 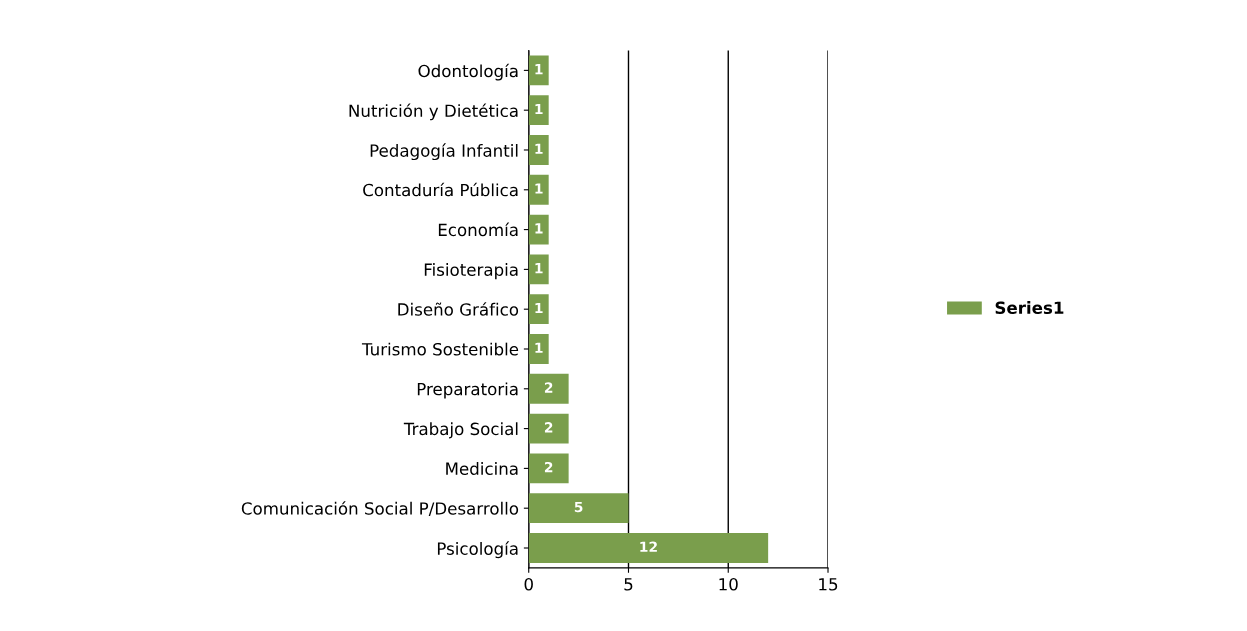 What do you see at coordinates (458, 309) in the screenshot?
I see `y-tick-label: Diseño Gráfico` at bounding box center [458, 309].